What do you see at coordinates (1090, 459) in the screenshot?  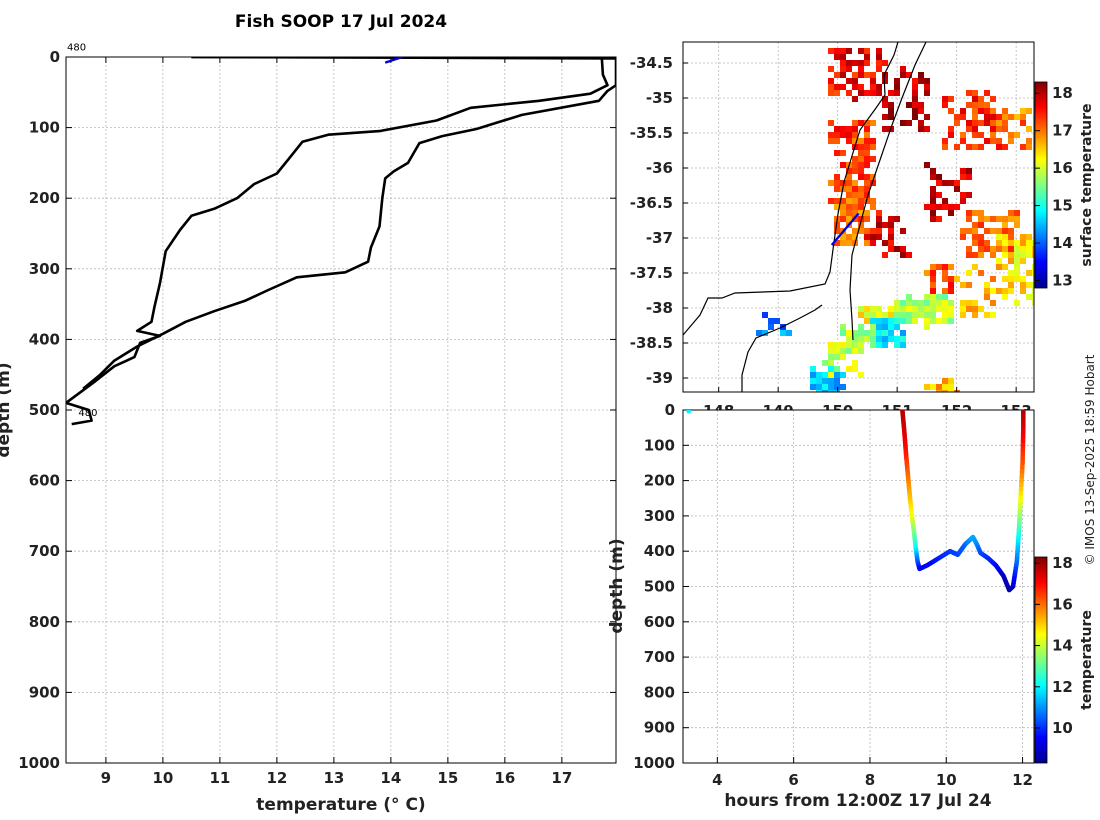 I see `credit-text: © IMOS 13-Sep-2025 18:59 Hobart` at bounding box center [1090, 459].